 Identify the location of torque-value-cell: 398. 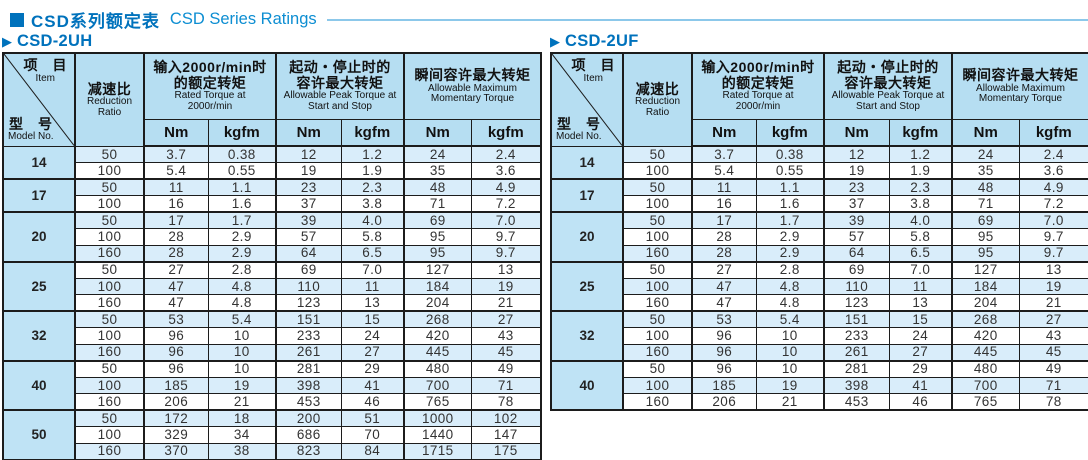
(308, 385).